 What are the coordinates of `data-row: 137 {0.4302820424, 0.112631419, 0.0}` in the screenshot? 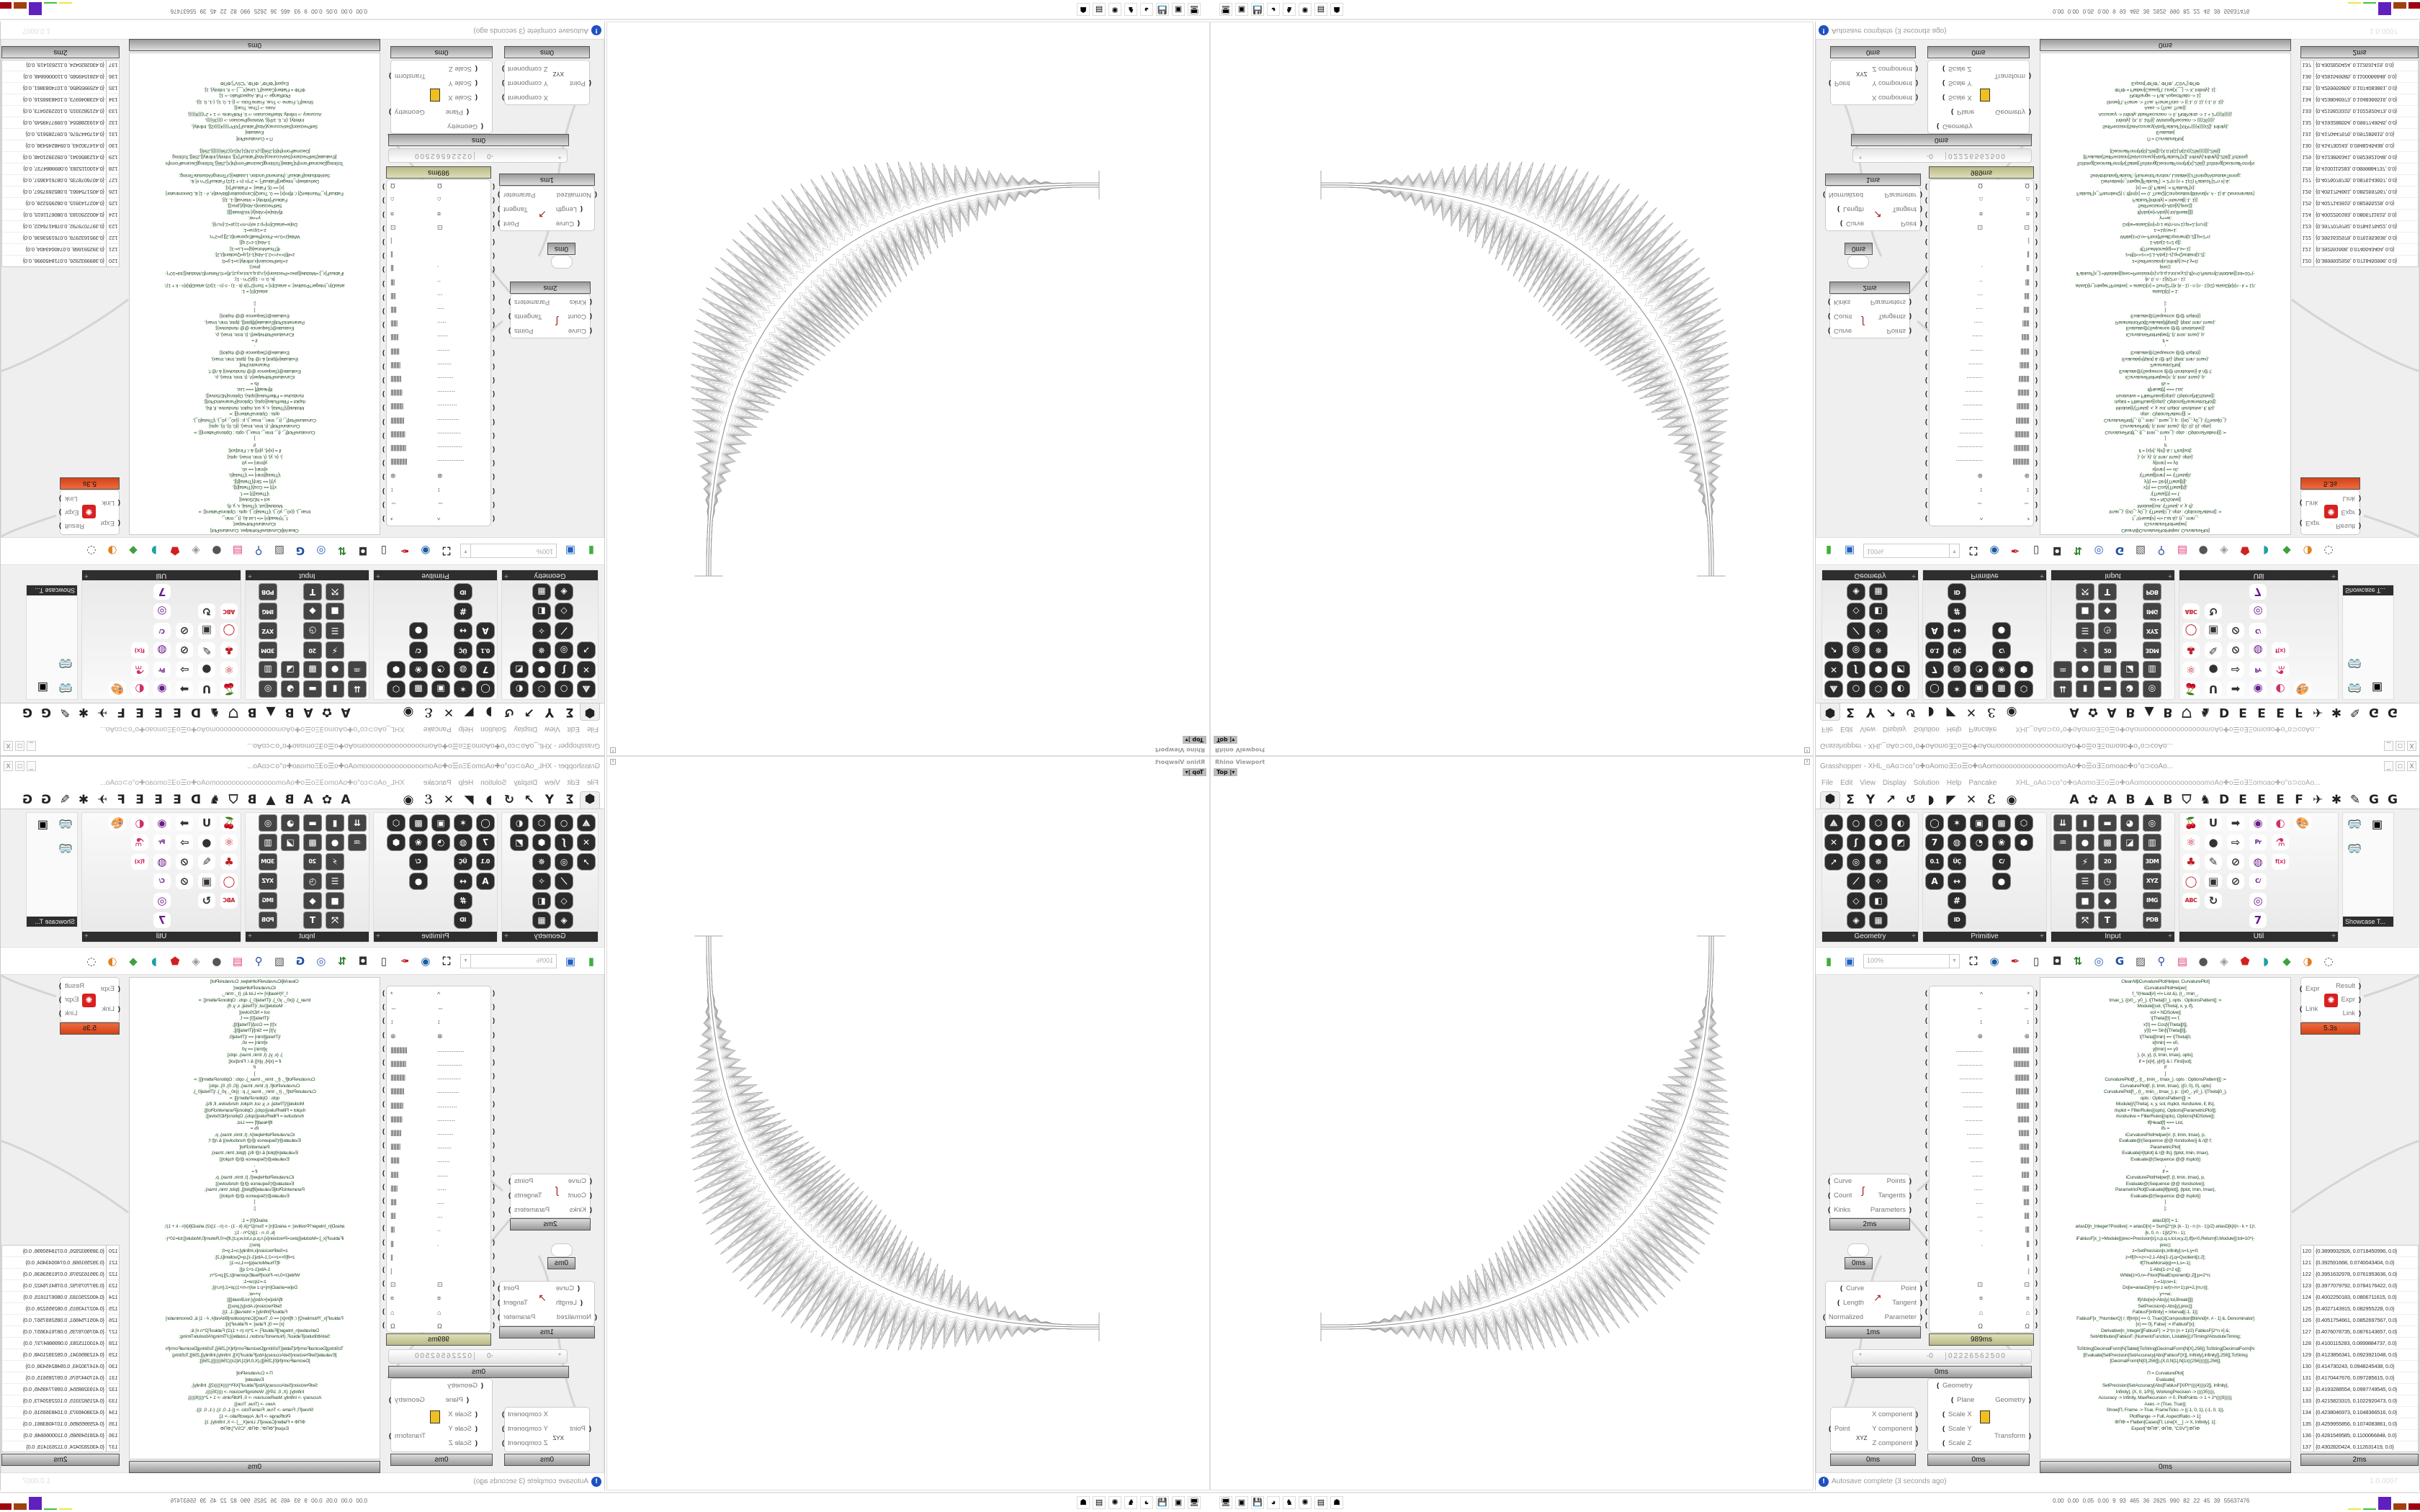 It's located at (60, 1446).